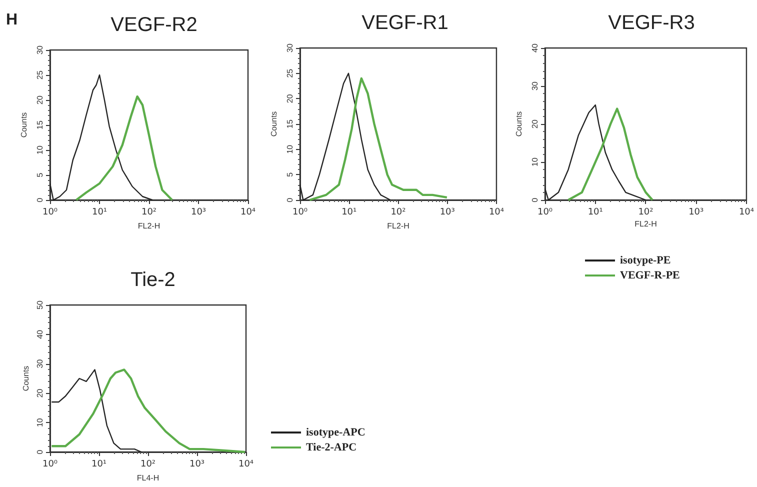 This screenshot has width=757, height=487. Describe the element at coordinates (405, 23) in the screenshot. I see `chart-title: VEGF-R1` at that location.